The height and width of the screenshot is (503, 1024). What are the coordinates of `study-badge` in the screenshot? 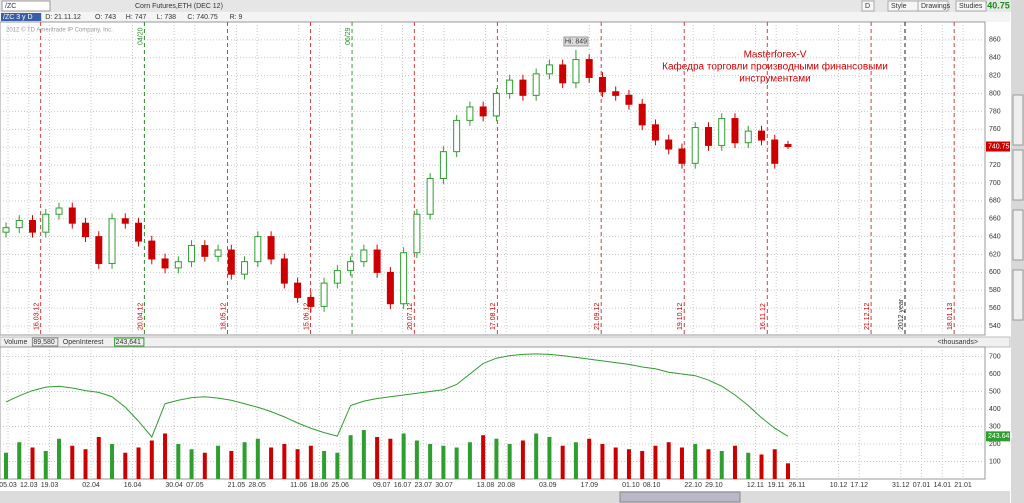 It's located at (21, 17).